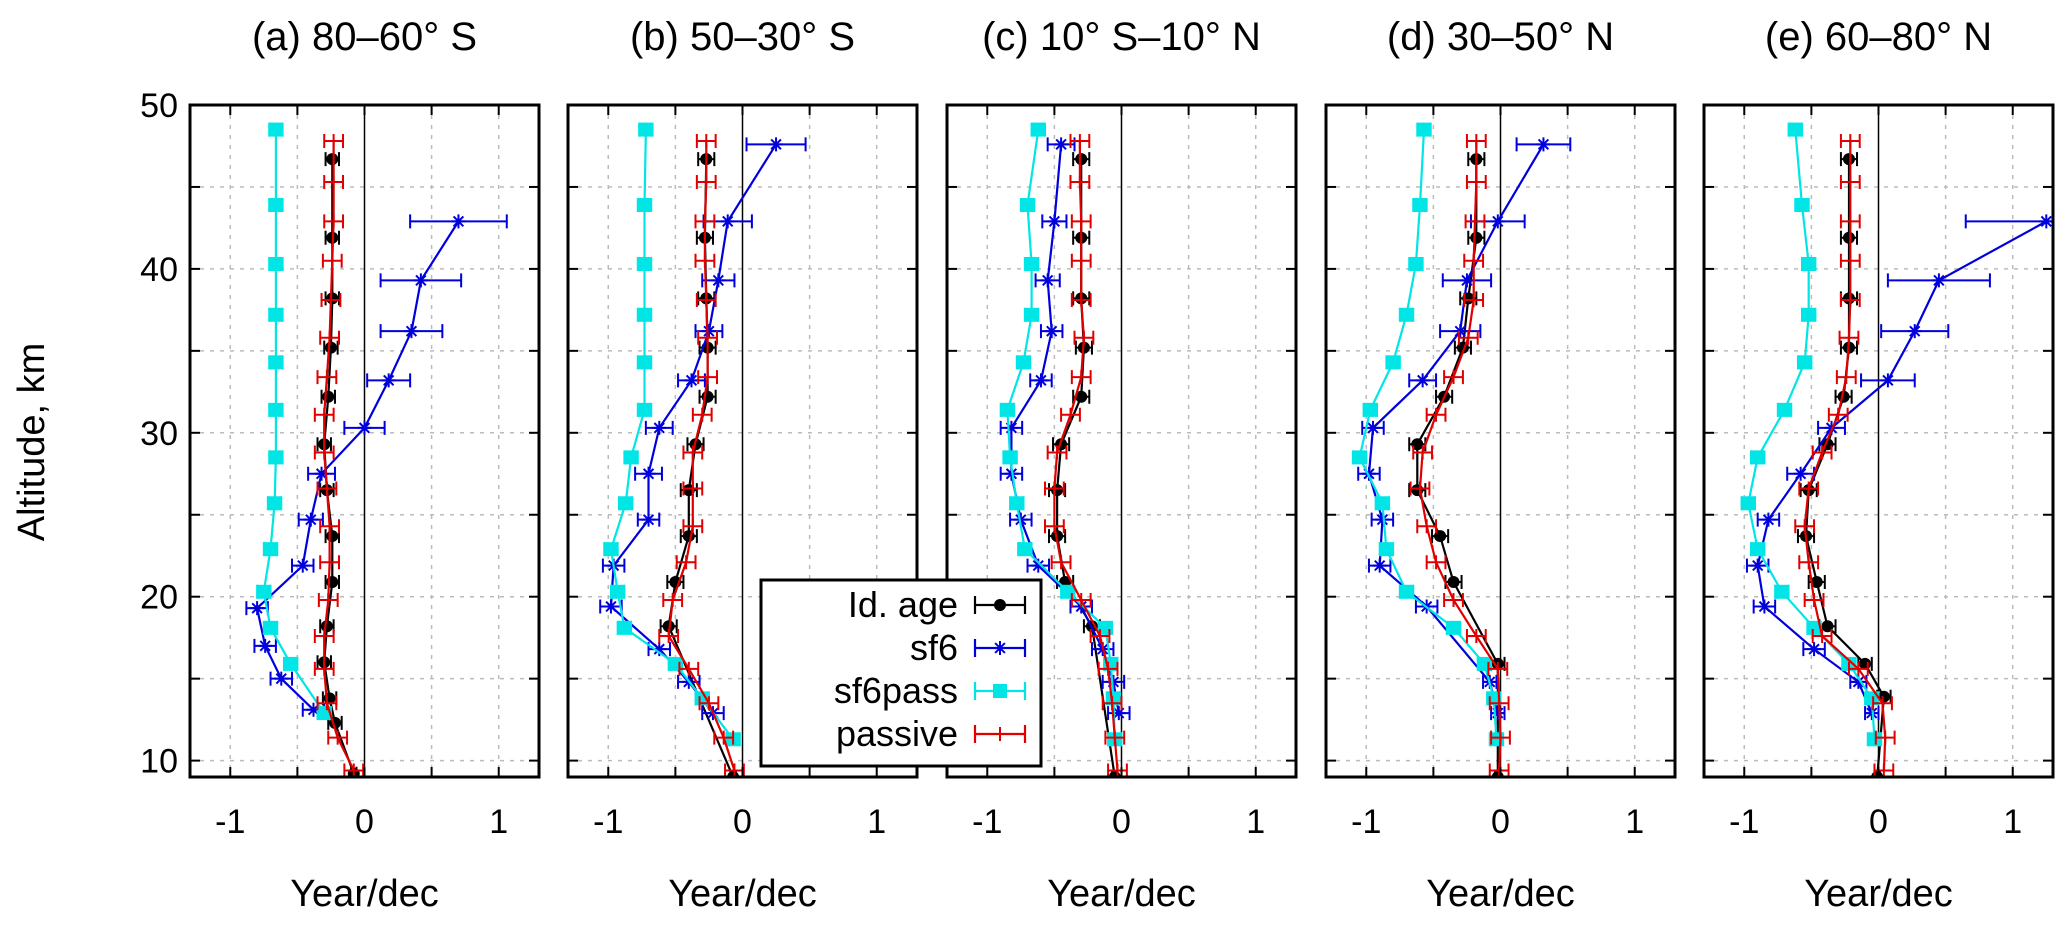 The width and height of the screenshot is (2067, 927). I want to click on legend-label-passive: passive, so click(897, 733).